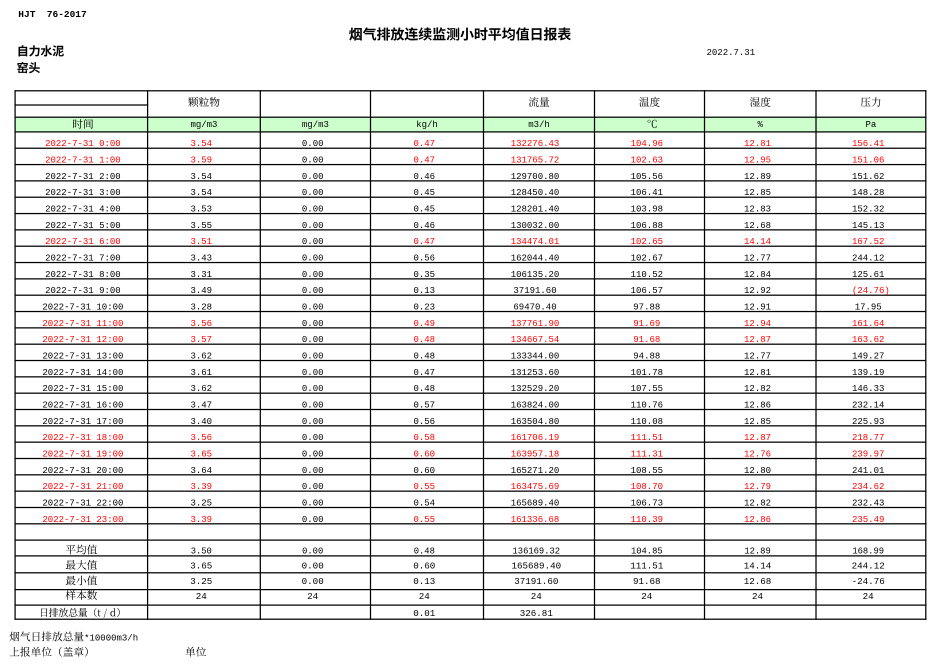 This screenshot has width=946, height=665. What do you see at coordinates (757, 193) in the screenshot?
I see `svg-text: 12.85` at bounding box center [757, 193].